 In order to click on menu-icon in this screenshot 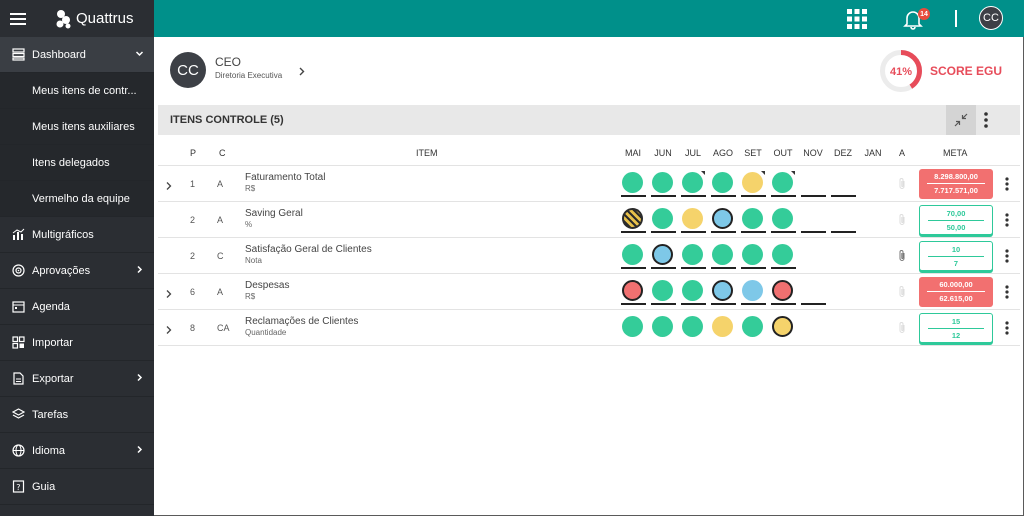, I will do `click(18, 18)`.